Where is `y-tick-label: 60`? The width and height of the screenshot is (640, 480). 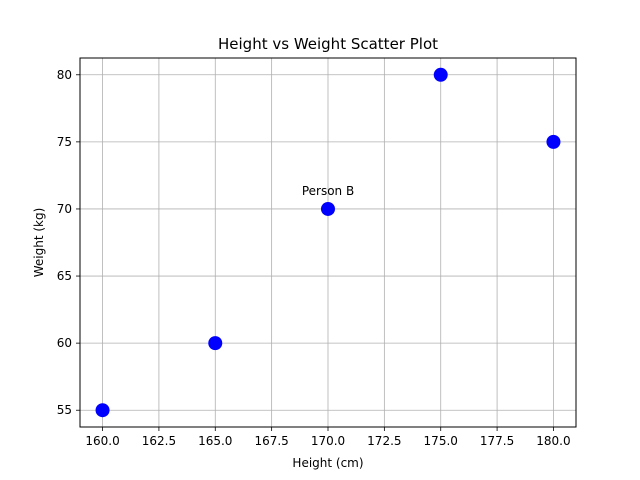
y-tick-label: 60 is located at coordinates (64, 343).